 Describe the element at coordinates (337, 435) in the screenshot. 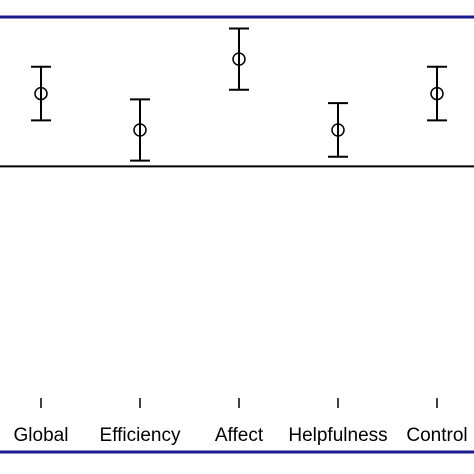

I see `x-tick-label: Helpfulness` at that location.